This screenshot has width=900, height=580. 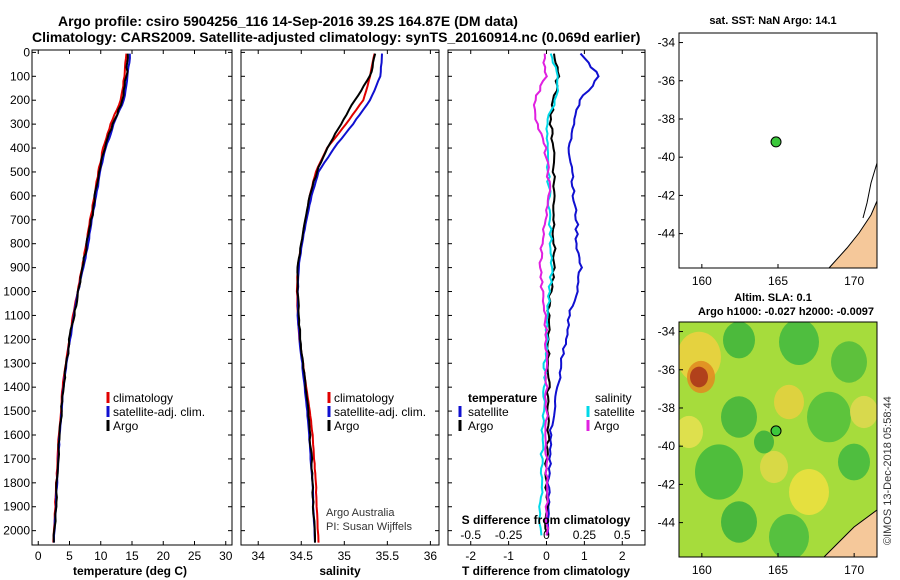 What do you see at coordinates (101, 556) in the screenshot?
I see `x-tick-label: 10` at bounding box center [101, 556].